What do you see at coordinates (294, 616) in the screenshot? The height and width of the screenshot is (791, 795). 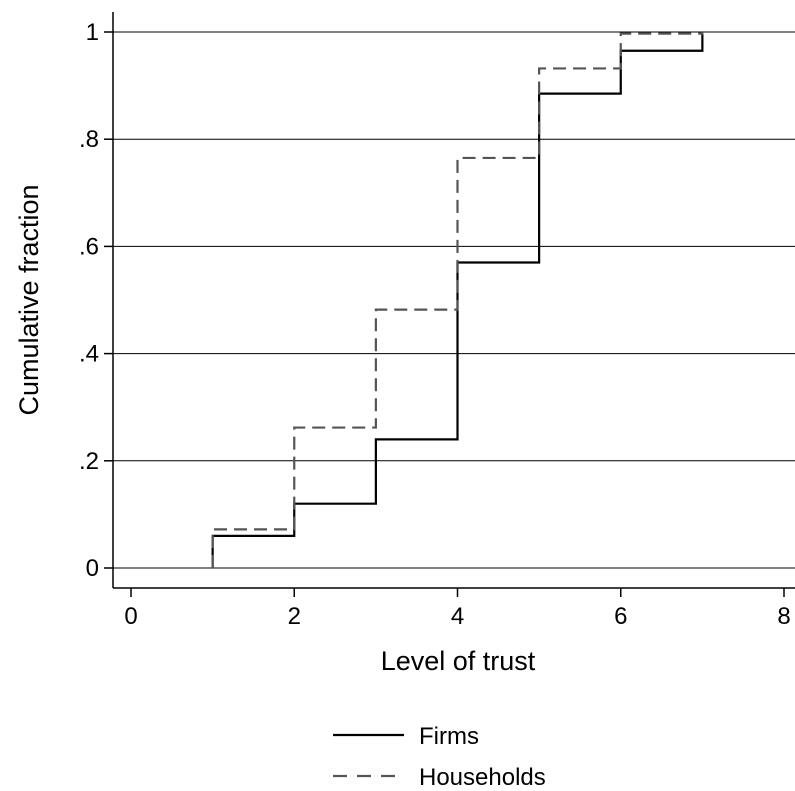 I see `x-tick-label-1: 2` at bounding box center [294, 616].